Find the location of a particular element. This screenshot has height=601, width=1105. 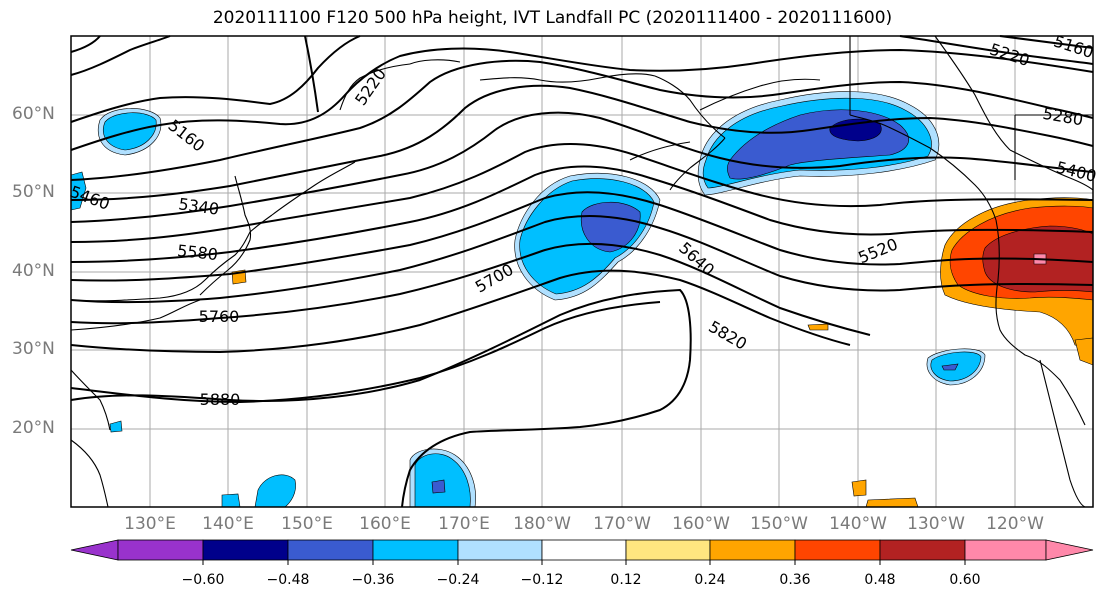

lon-label: 130°W is located at coordinates (936, 524).